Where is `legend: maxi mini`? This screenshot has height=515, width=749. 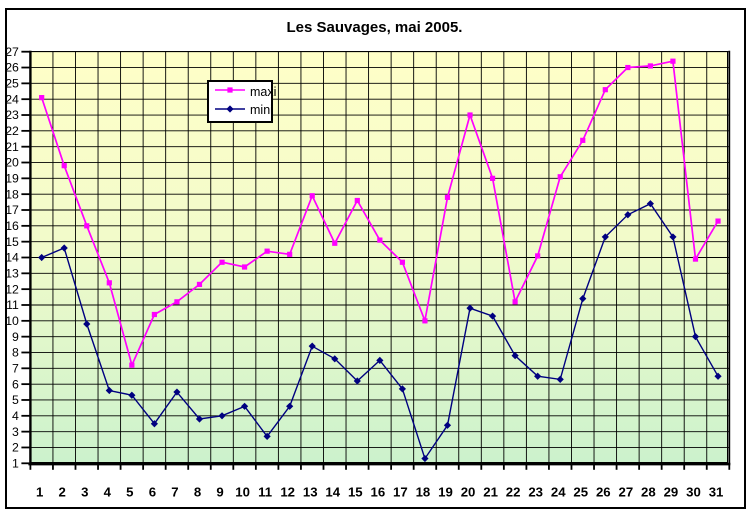 legend: maxi mini is located at coordinates (241, 101).